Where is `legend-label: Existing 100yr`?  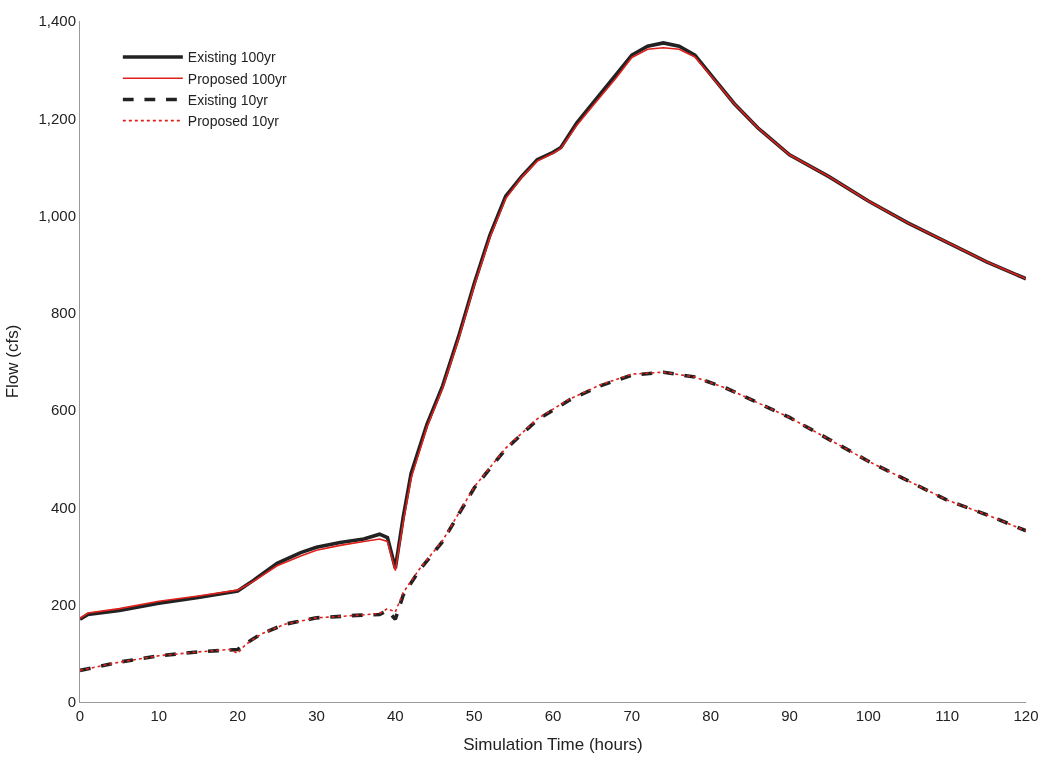
legend-label: Existing 100yr is located at coordinates (232, 57).